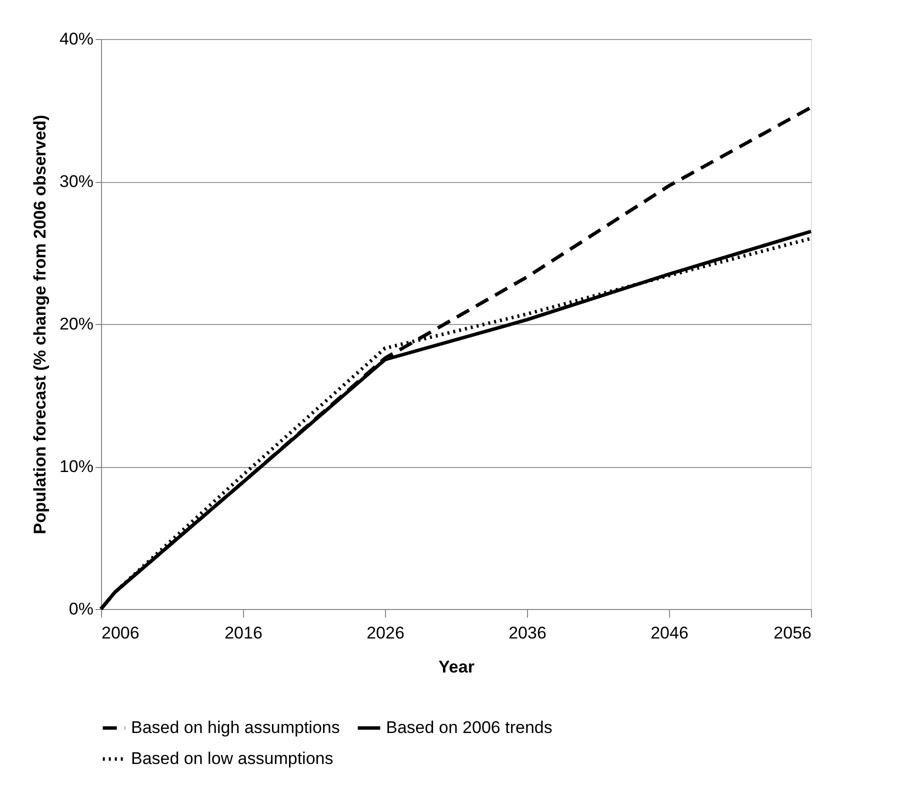 The height and width of the screenshot is (794, 903). Describe the element at coordinates (40, 324) in the screenshot. I see `y-axis-title: Population forecast (% change from 2006 observed)` at that location.